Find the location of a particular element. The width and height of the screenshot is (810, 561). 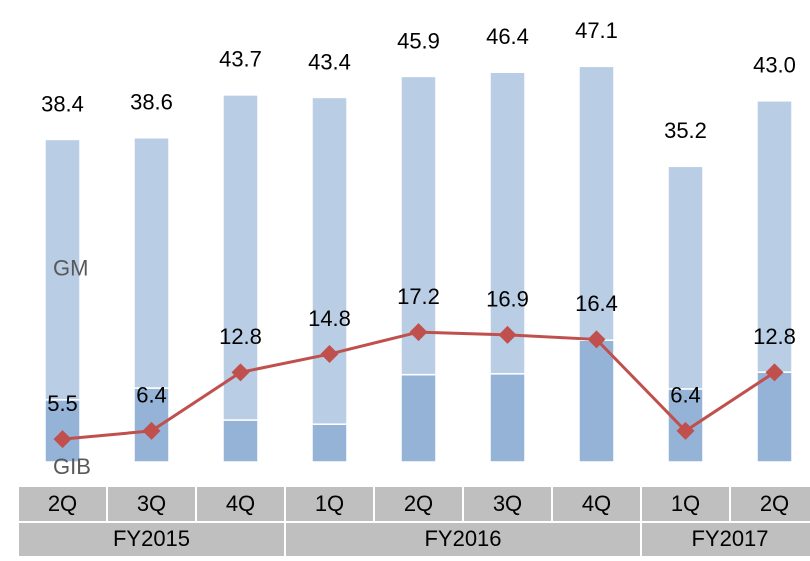

line-label: 5.5 is located at coordinates (62, 403).